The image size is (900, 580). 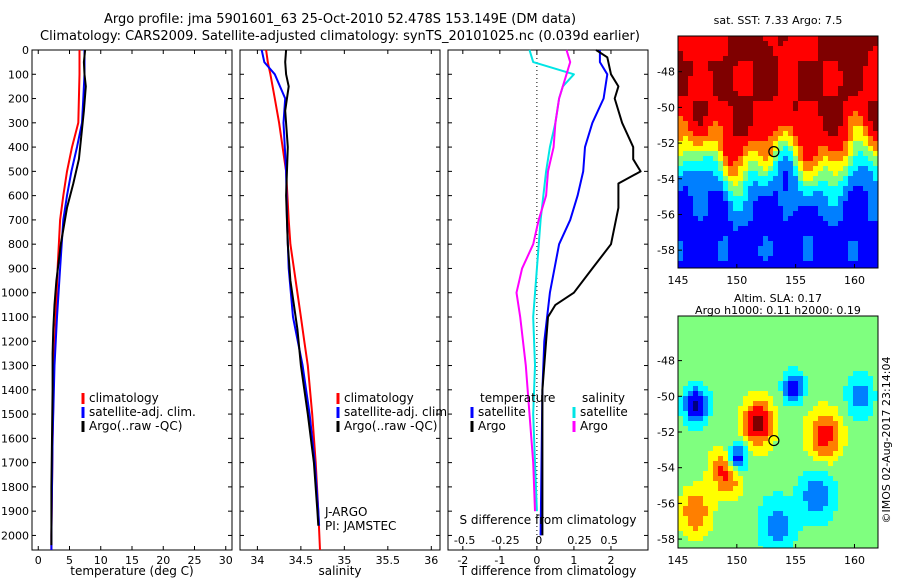 I want to click on x-tick-label: 15, so click(x=132, y=560).